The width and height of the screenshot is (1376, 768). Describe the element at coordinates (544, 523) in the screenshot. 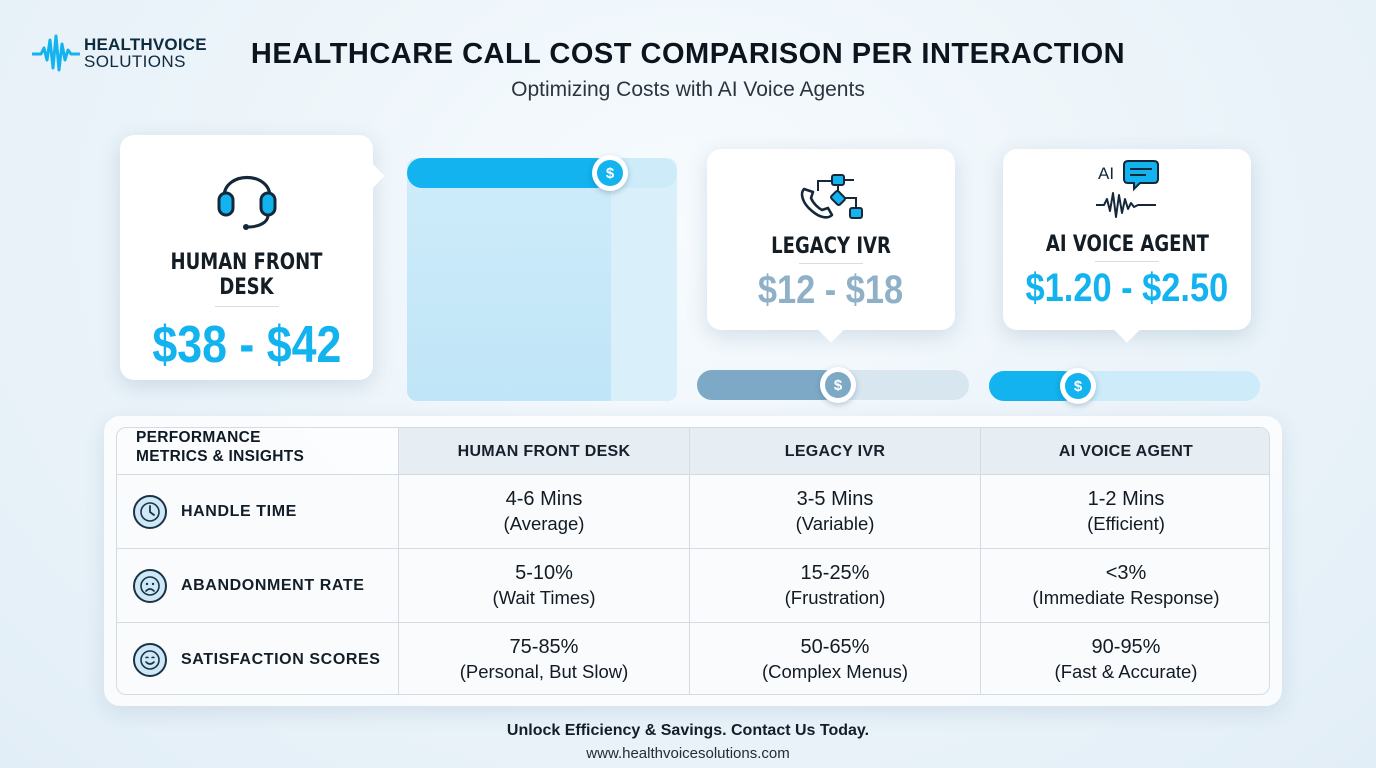

I see `cell-note: (Average)` at that location.